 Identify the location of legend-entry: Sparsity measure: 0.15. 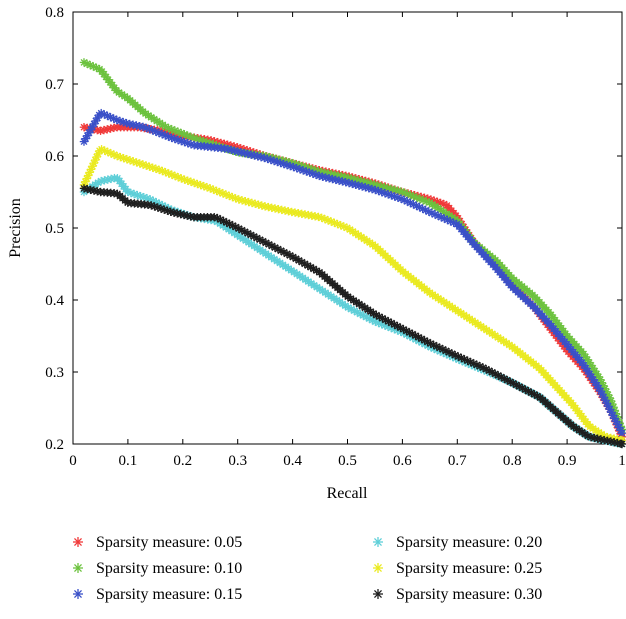
(157, 594).